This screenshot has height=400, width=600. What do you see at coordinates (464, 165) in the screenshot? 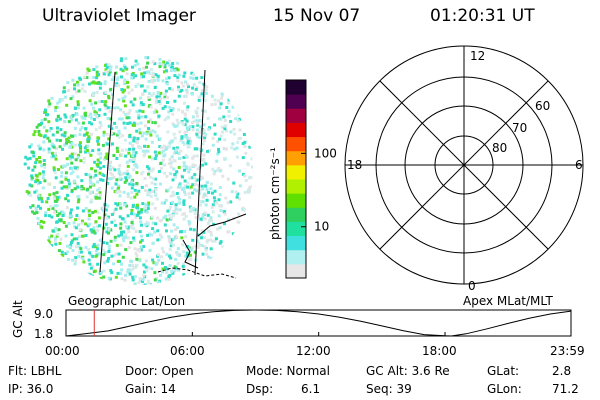
I see `polar-diagonal` at bounding box center [464, 165].